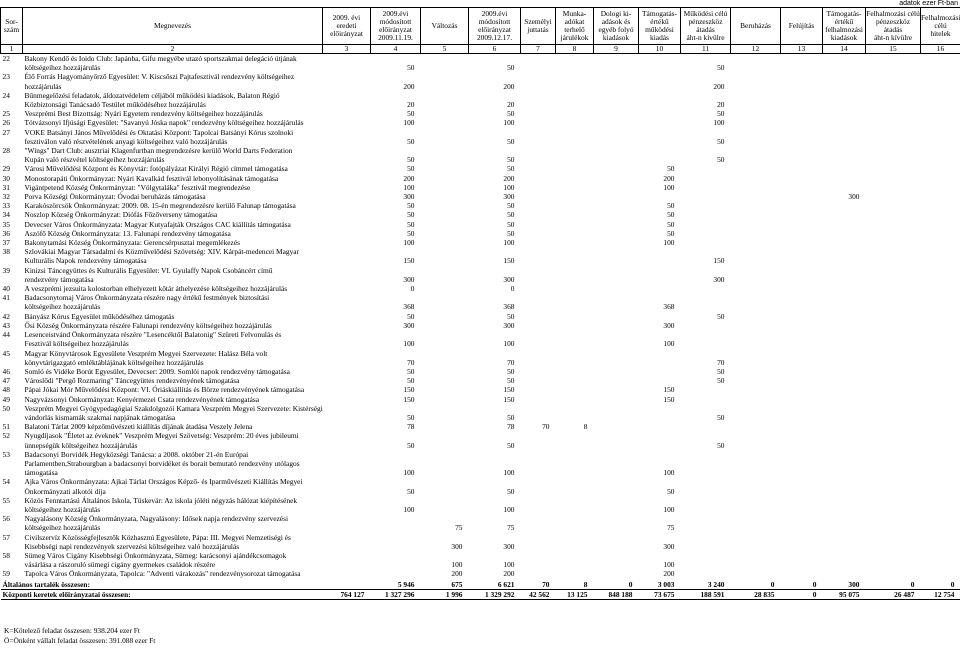 The height and width of the screenshot is (648, 960). What do you see at coordinates (6, 519) in the screenshot?
I see `row-number: 56` at bounding box center [6, 519].